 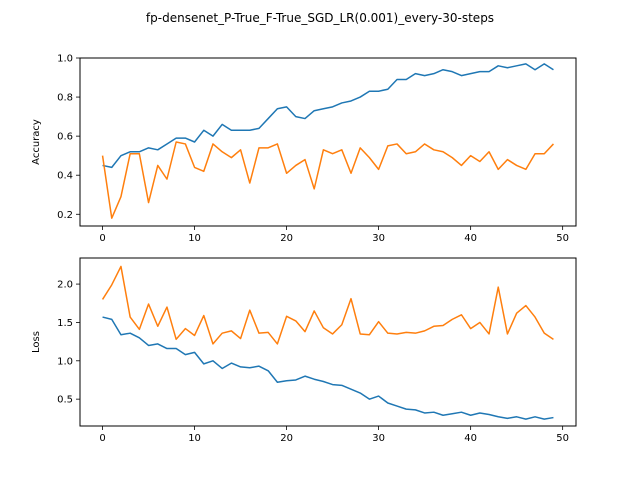 I want to click on loss-y-tick-label: 1.0, so click(x=65, y=361).